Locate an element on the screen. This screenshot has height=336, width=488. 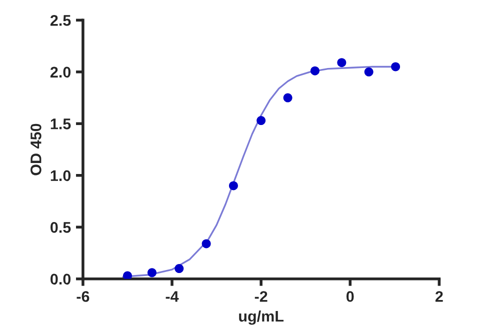
x-tick-label: -4 is located at coordinates (172, 296).